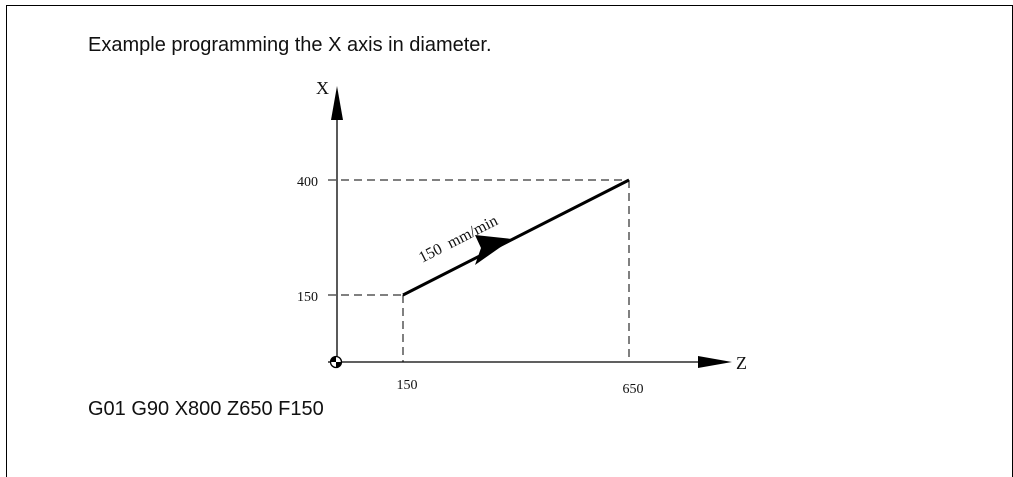 The width and height of the screenshot is (1013, 477). I want to click on direction-arrowhead, so click(493, 250).